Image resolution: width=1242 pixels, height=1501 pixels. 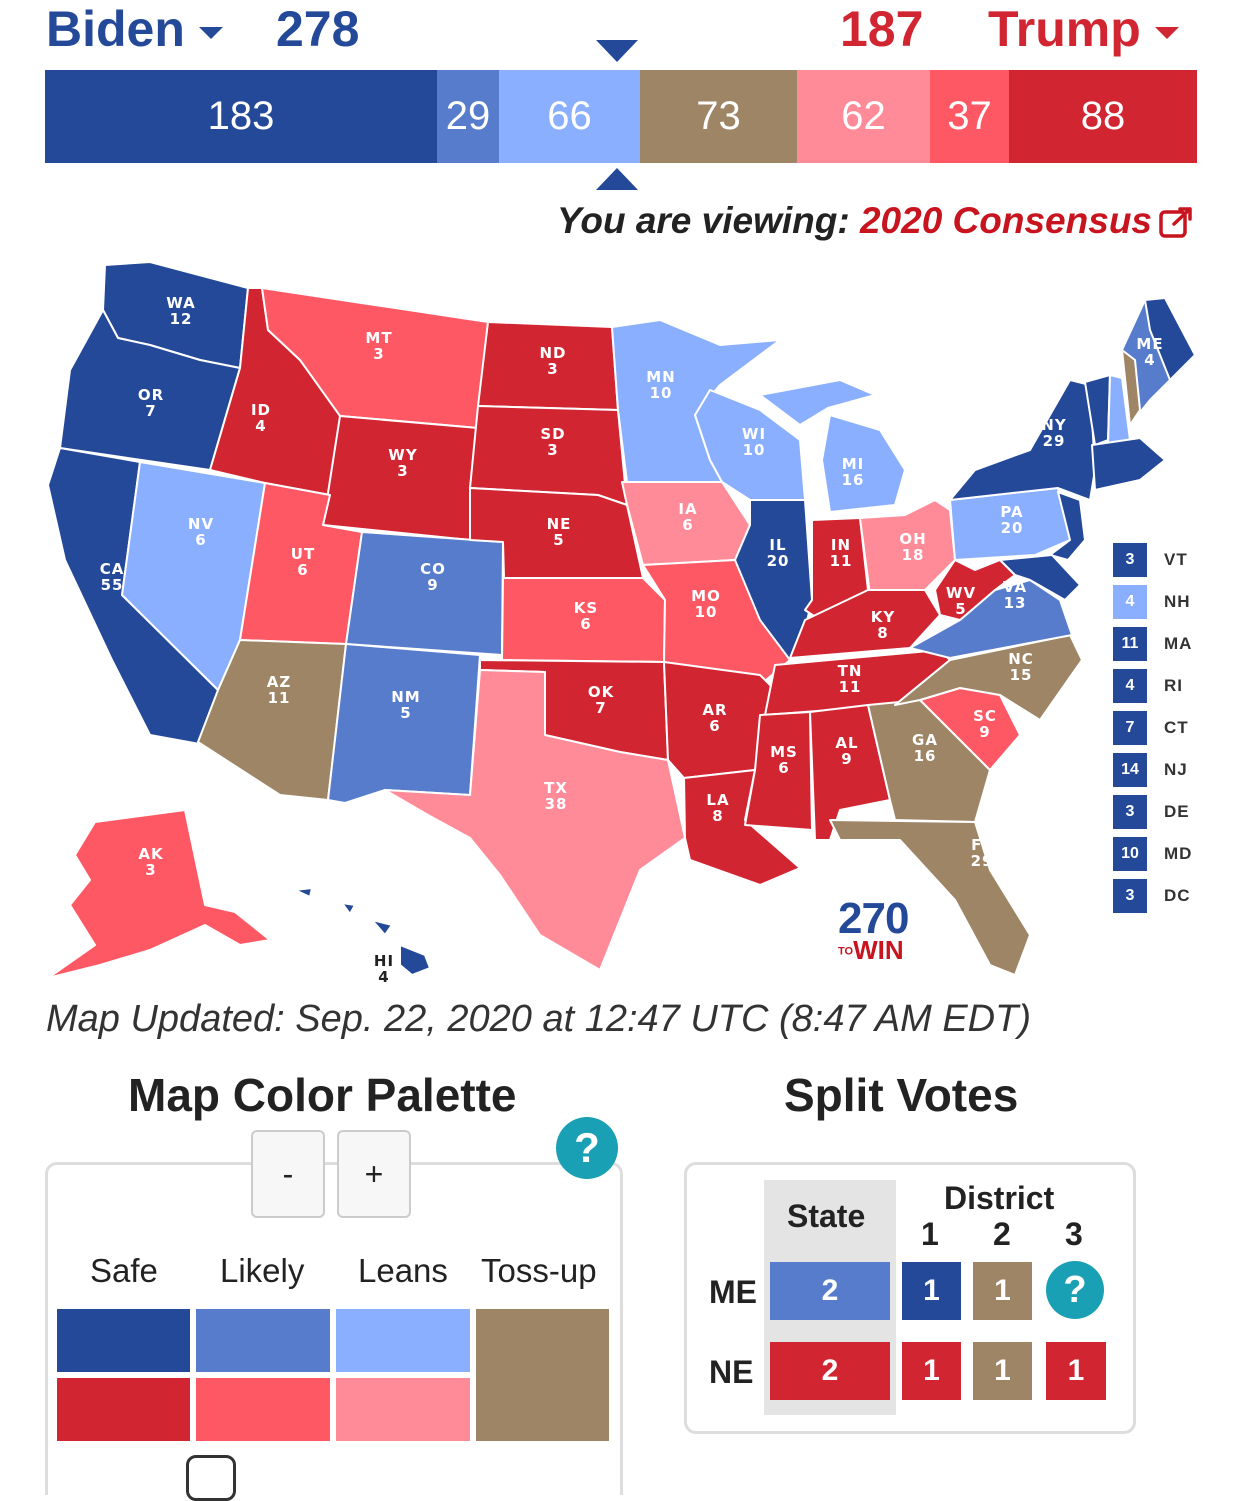 What do you see at coordinates (542, 1375) in the screenshot?
I see `swatch-tossup` at bounding box center [542, 1375].